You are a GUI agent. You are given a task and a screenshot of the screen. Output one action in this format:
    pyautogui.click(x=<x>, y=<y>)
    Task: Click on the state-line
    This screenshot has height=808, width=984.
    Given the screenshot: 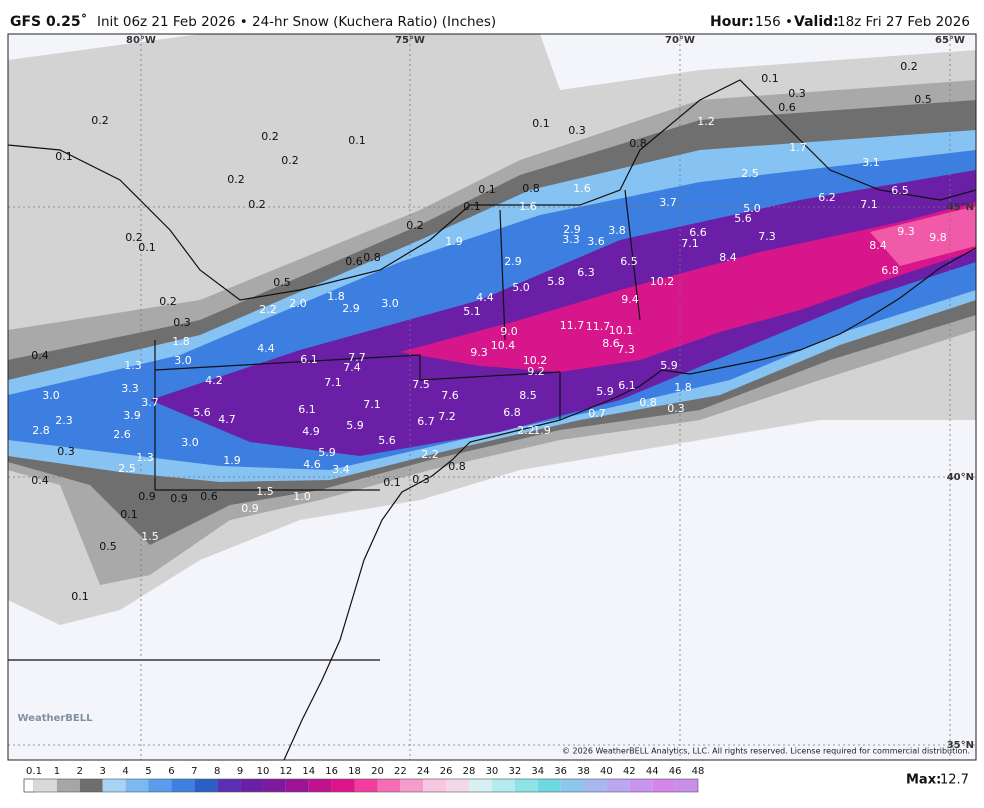 What is the action you would take?
    pyautogui.click(x=267, y=415)
    